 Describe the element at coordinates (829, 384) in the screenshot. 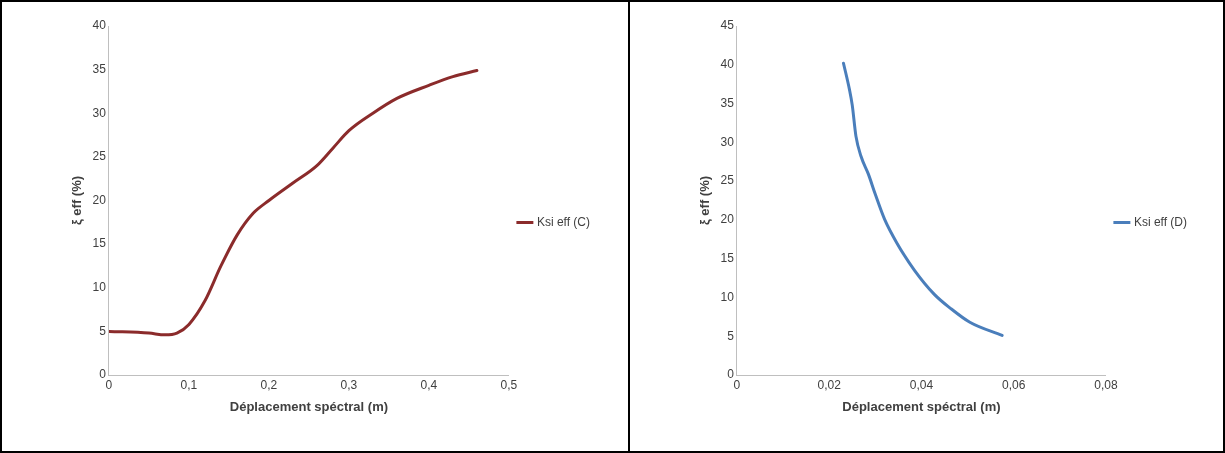

I see `x-tick-label: 0,02` at that location.